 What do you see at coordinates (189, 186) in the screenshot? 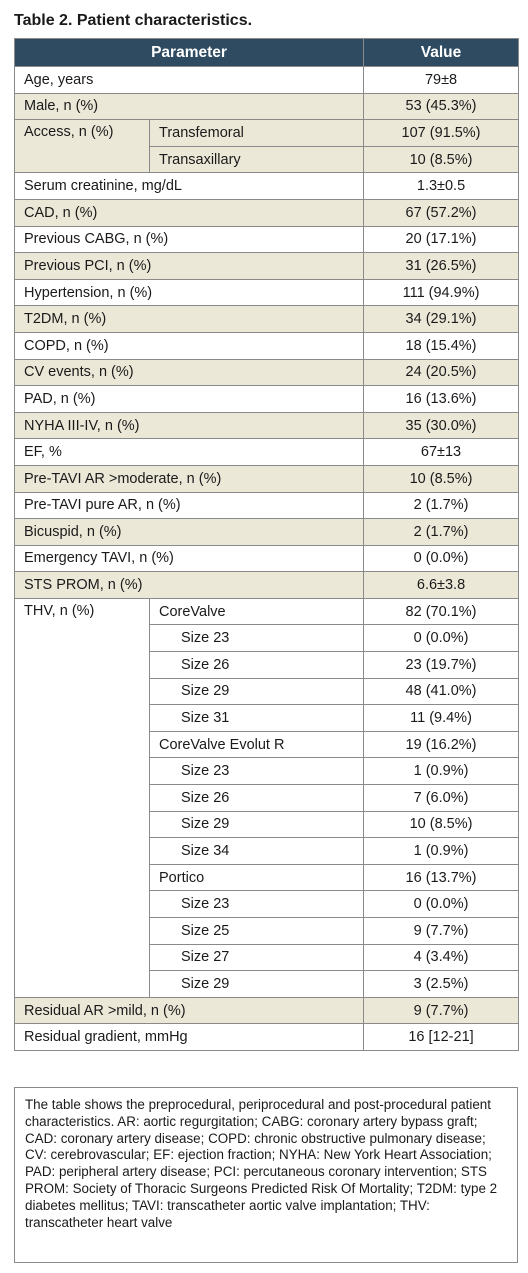
I see `row-label: Serum creatinine, mg/dL` at bounding box center [189, 186].